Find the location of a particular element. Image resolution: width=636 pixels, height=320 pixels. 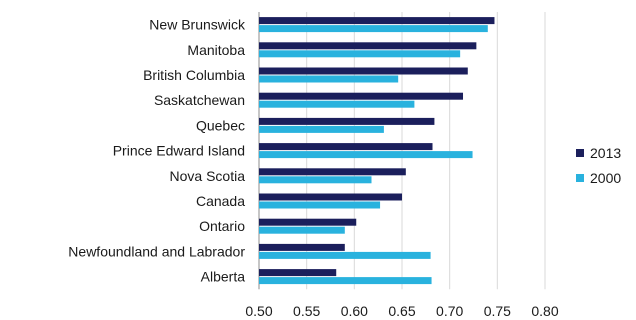

x-tick-label: 0.70 is located at coordinates (449, 311).